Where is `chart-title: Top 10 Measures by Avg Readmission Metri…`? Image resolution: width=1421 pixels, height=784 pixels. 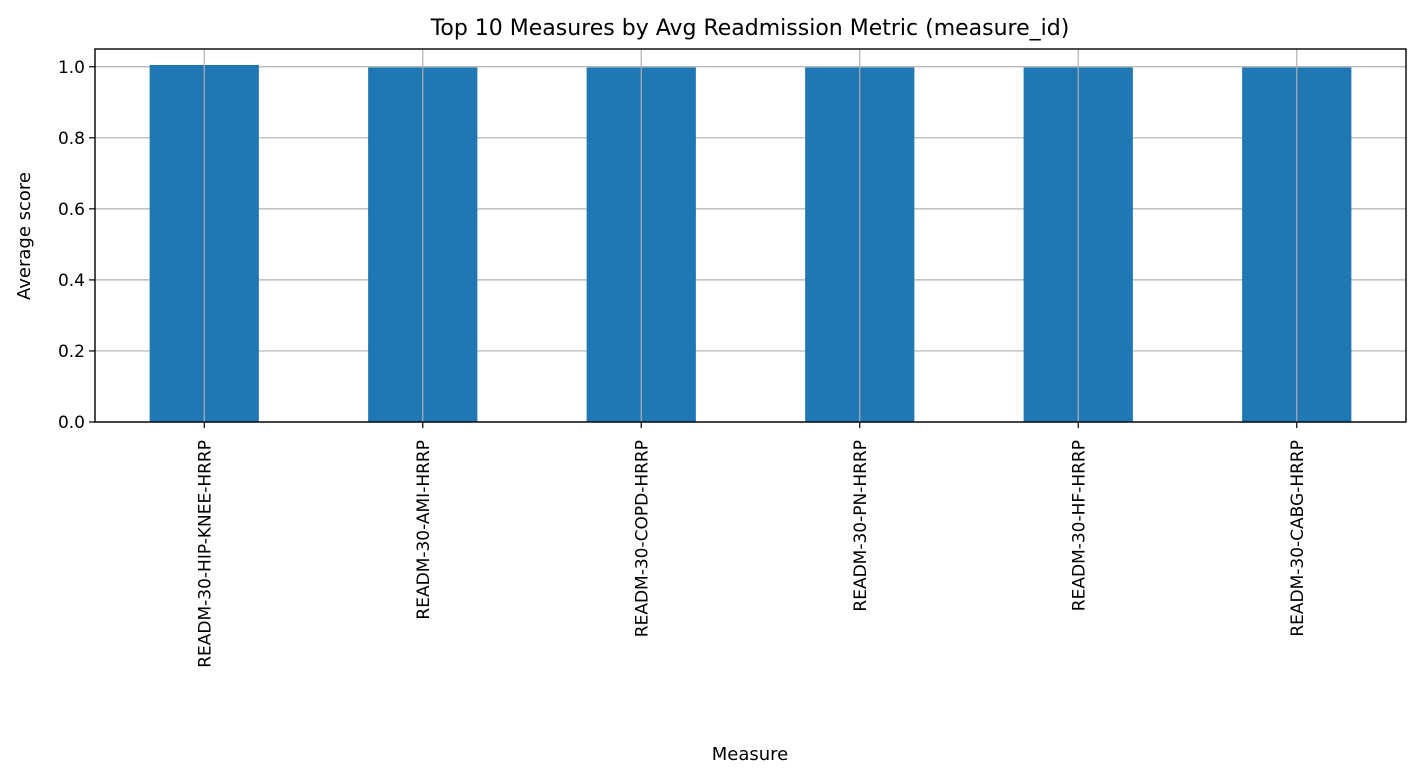 chart-title: Top 10 Measures by Avg Readmission Metri… is located at coordinates (750, 28).